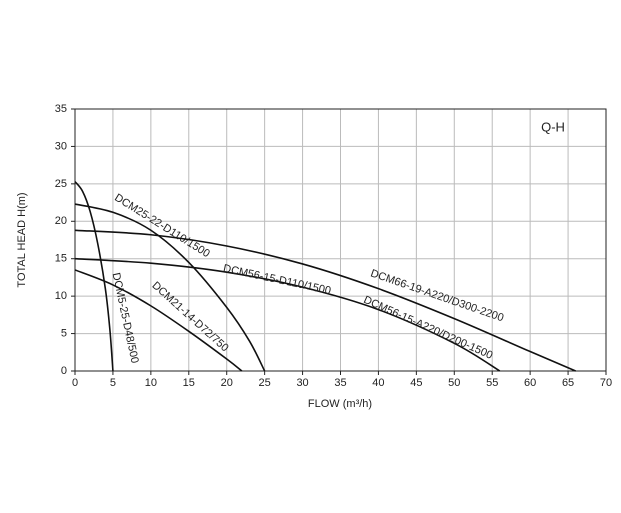 The height and width of the screenshot is (513, 621). Describe the element at coordinates (530, 383) in the screenshot. I see `x-tick-label: 60` at that location.